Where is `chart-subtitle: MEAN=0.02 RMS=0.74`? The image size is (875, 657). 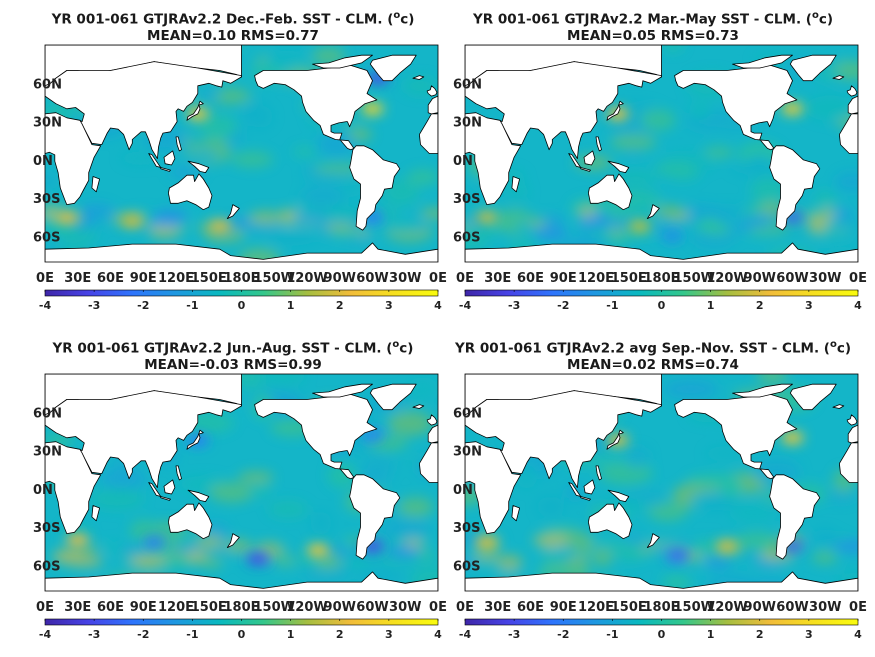
chart-subtitle: MEAN=0.02 RMS=0.74 is located at coordinates (653, 364).